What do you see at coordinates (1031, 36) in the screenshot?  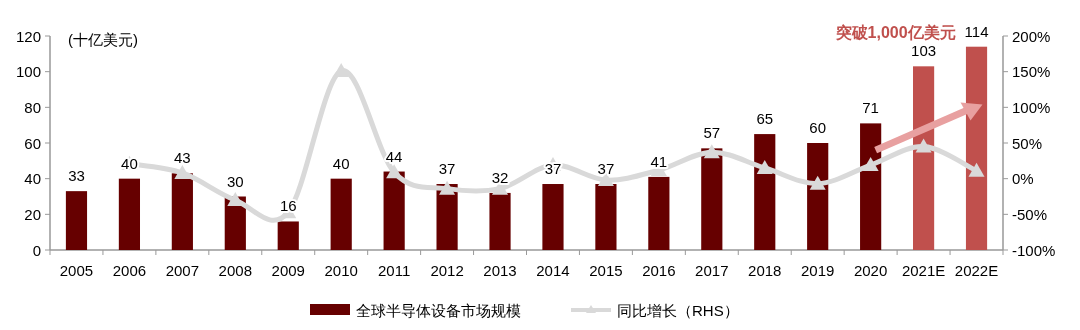 I see `y2-tick-label: 200%` at bounding box center [1031, 36].